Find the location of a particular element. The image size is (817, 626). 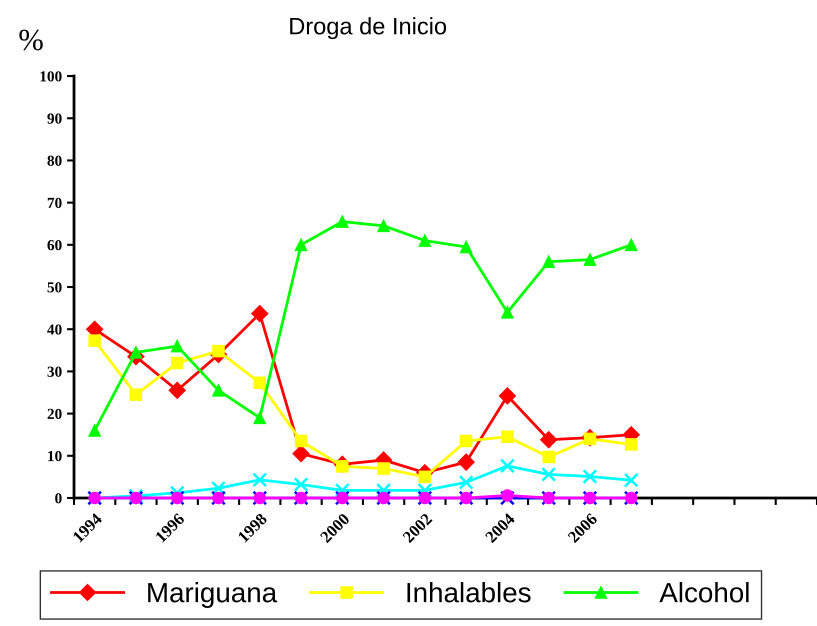

y-tick-label: 20 is located at coordinates (55, 414).